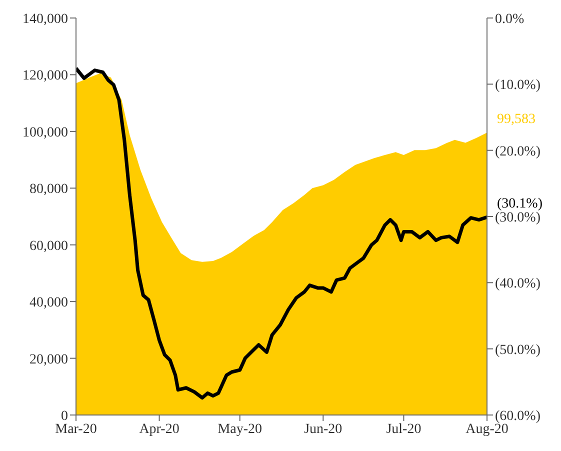 Image resolution: width=561 pixels, height=451 pixels. What do you see at coordinates (518, 152) in the screenshot?
I see `y2-tick-label: (20.0%)` at bounding box center [518, 152].